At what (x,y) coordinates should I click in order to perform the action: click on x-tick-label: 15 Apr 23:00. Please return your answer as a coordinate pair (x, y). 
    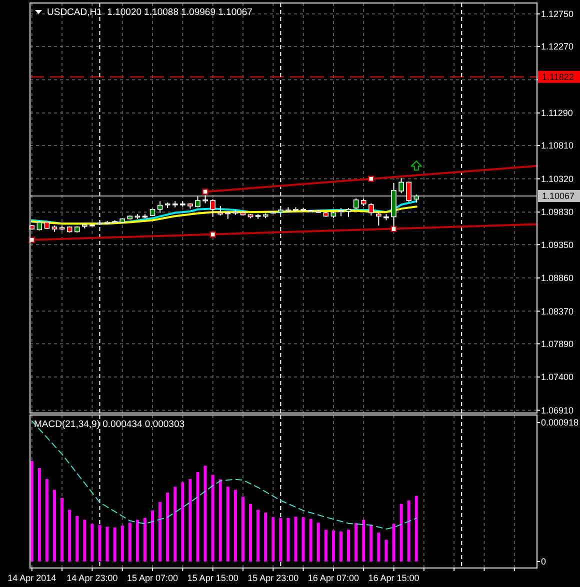
    Looking at the image, I should click on (273, 578).